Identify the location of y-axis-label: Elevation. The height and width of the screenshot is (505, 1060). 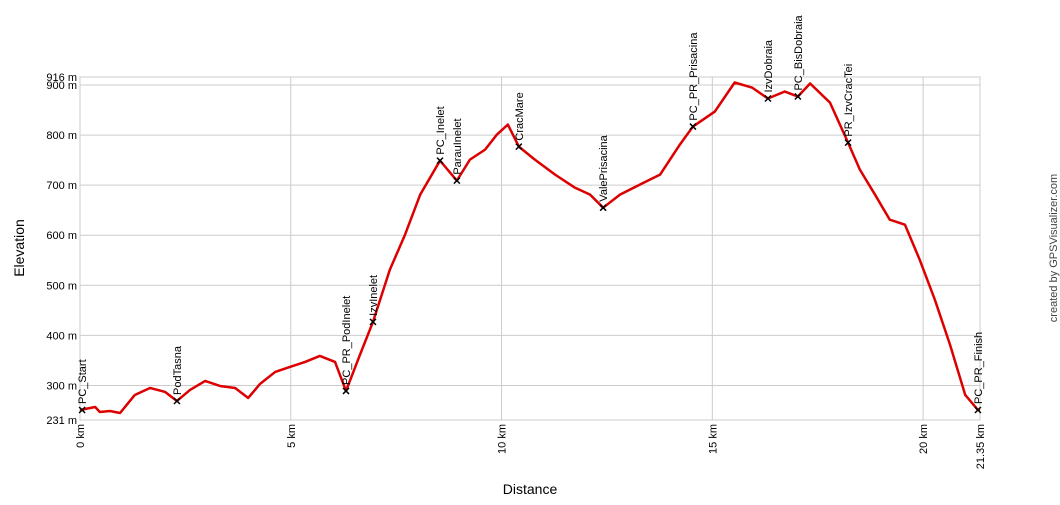
(19, 248).